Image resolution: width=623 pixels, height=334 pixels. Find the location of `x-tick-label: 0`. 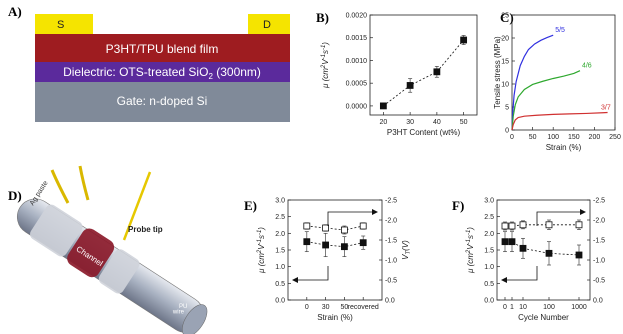

x-tick-label: 0 is located at coordinates (307, 307).